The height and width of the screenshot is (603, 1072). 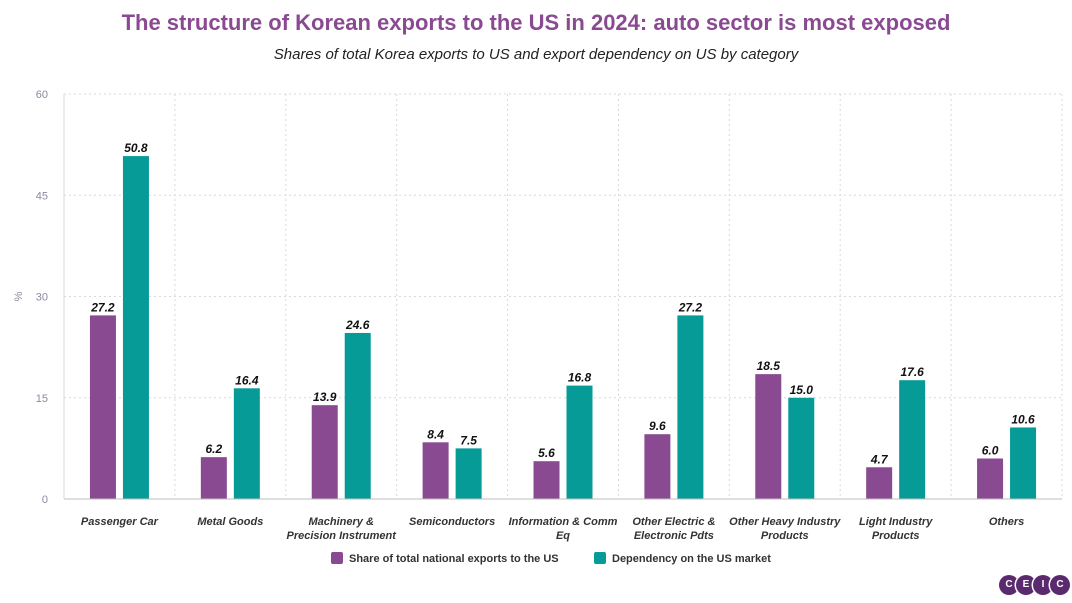 What do you see at coordinates (435, 434) in the screenshot?
I see `data-label: 8.4` at bounding box center [435, 434].